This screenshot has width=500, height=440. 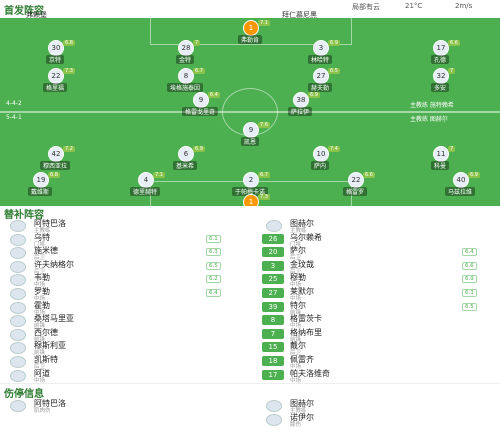 What do you see at coordinates (69, 71) in the screenshot?
I see `player-rating: 7.3` at bounding box center [69, 71].